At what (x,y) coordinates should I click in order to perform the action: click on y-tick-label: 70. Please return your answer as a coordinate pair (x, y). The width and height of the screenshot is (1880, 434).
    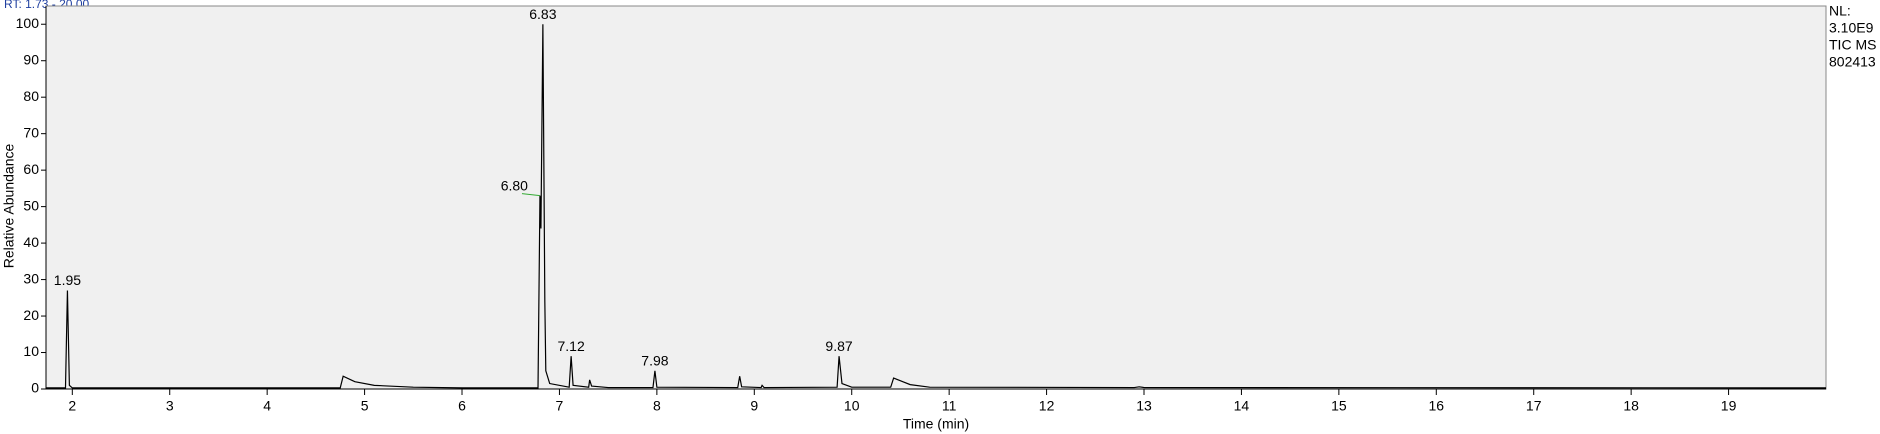
    Looking at the image, I should click on (31, 132).